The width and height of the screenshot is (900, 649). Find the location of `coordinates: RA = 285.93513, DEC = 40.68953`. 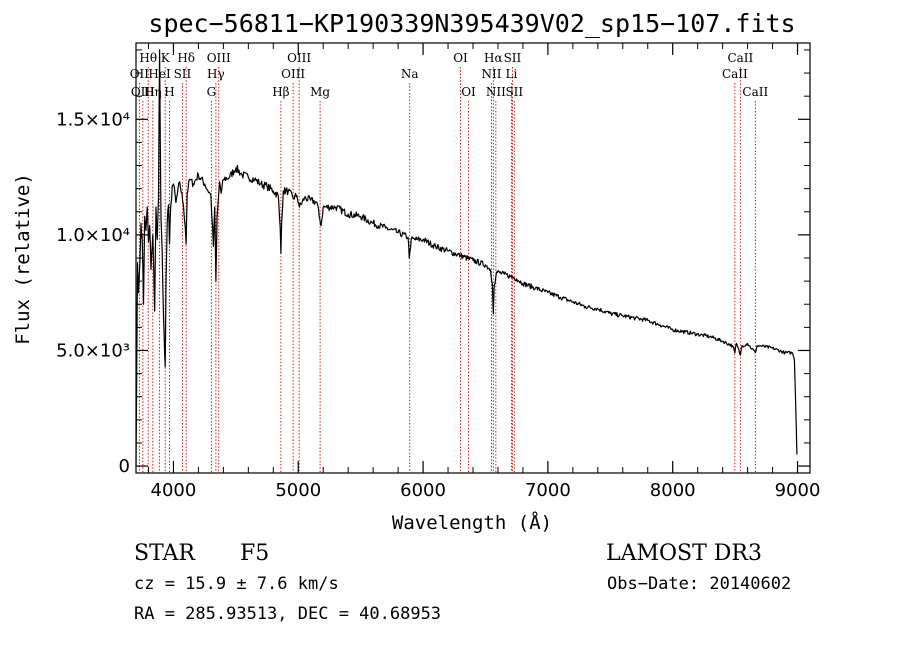

coordinates: RA = 285.93513, DEC = 40.68953 is located at coordinates (287, 614).